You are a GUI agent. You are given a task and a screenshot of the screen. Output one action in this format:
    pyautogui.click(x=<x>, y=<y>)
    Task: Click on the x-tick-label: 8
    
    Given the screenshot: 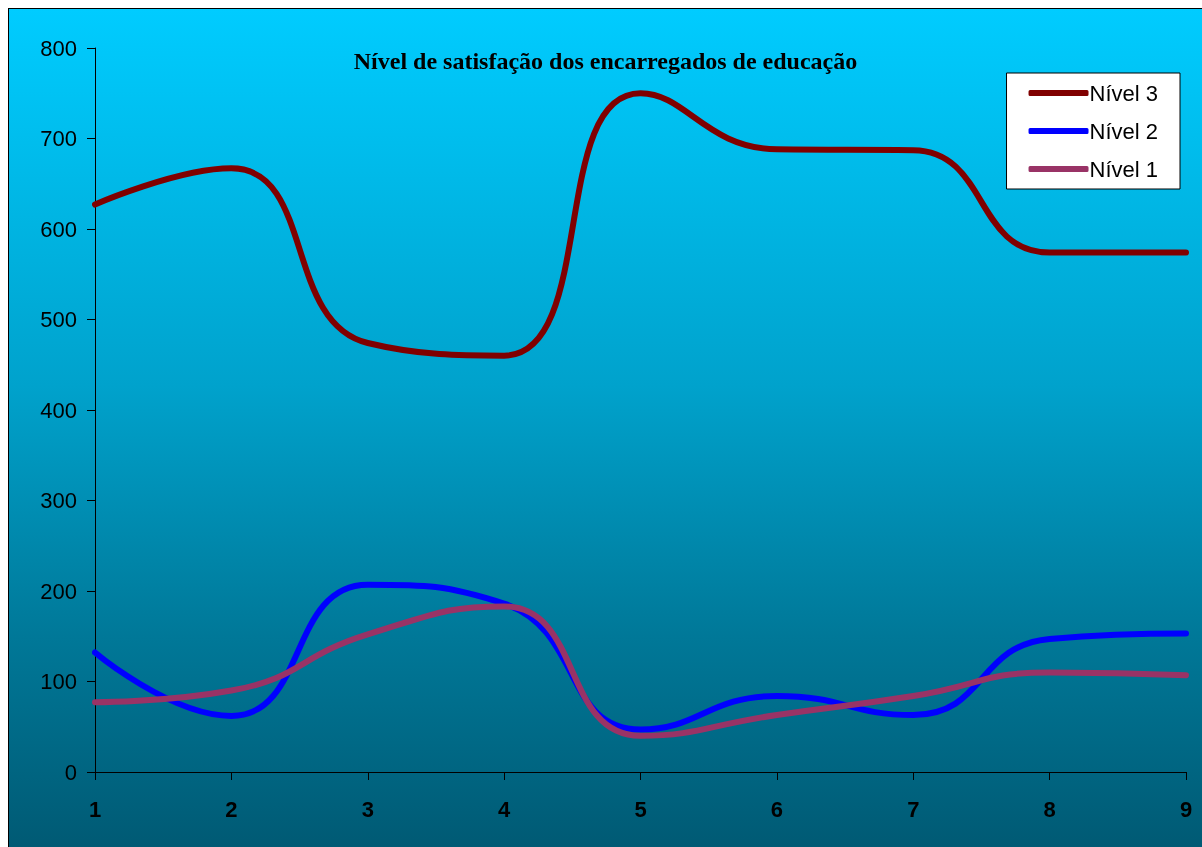 What is the action you would take?
    pyautogui.click(x=1049, y=809)
    